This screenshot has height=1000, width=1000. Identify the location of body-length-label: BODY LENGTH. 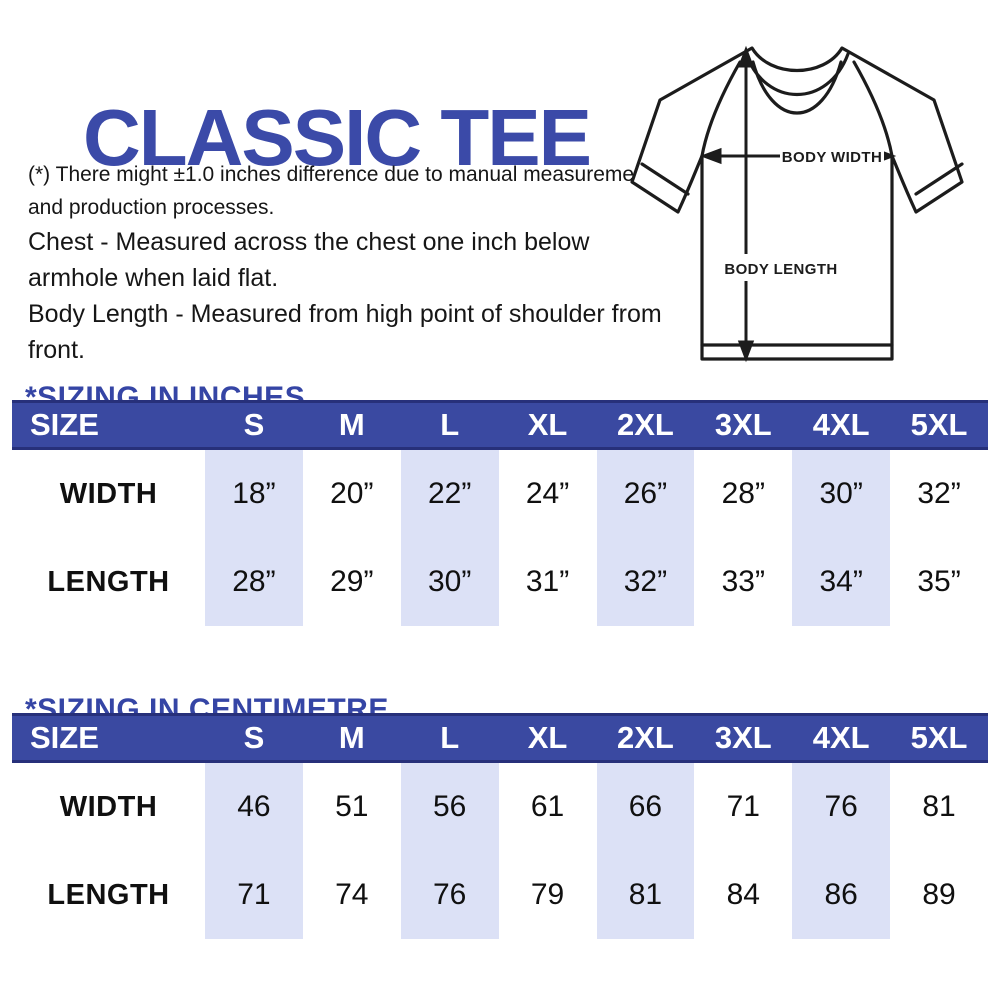
(780, 269).